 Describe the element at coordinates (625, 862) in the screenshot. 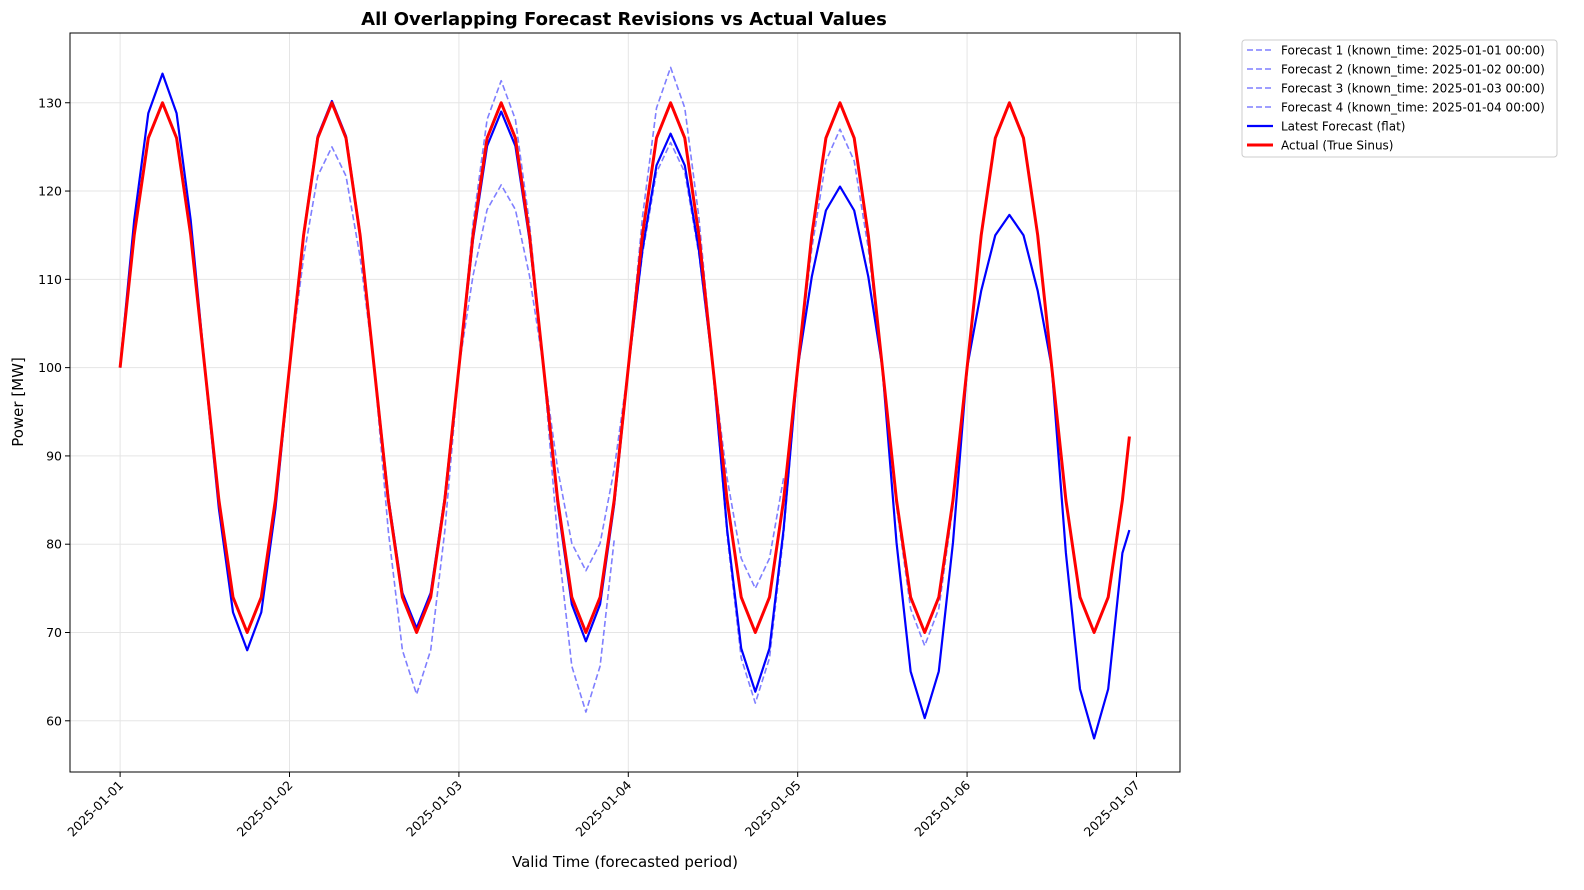

I see `x-axis-label: Valid Time (forecasted period)` at that location.